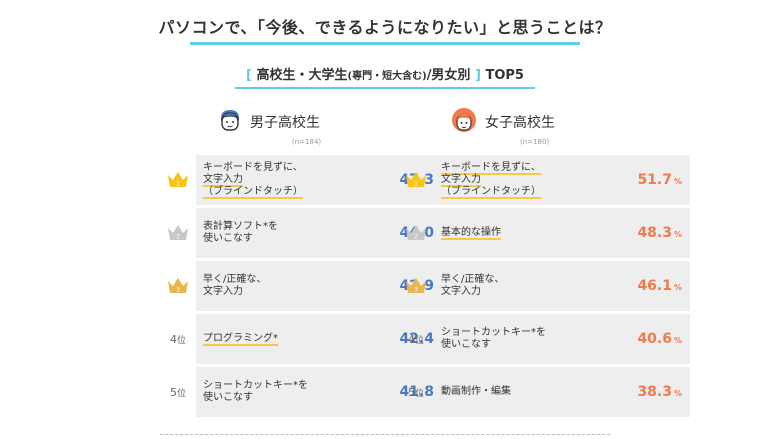  I want to click on rank-cell: 基本的な操作 48.3%, so click(562, 233).